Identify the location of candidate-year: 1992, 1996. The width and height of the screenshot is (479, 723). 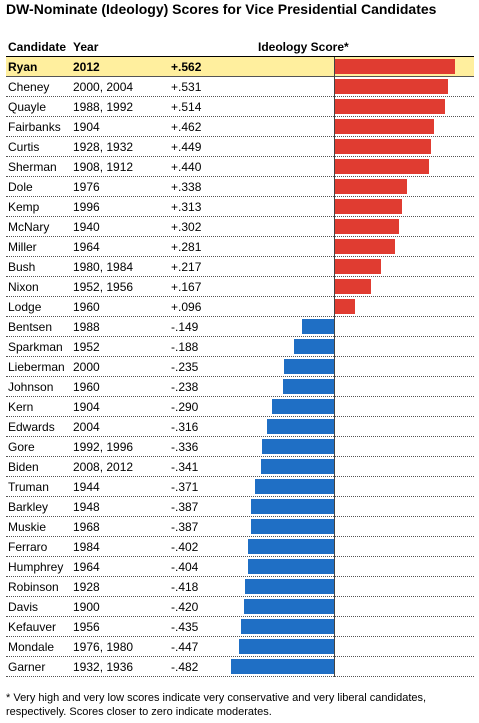
(103, 447).